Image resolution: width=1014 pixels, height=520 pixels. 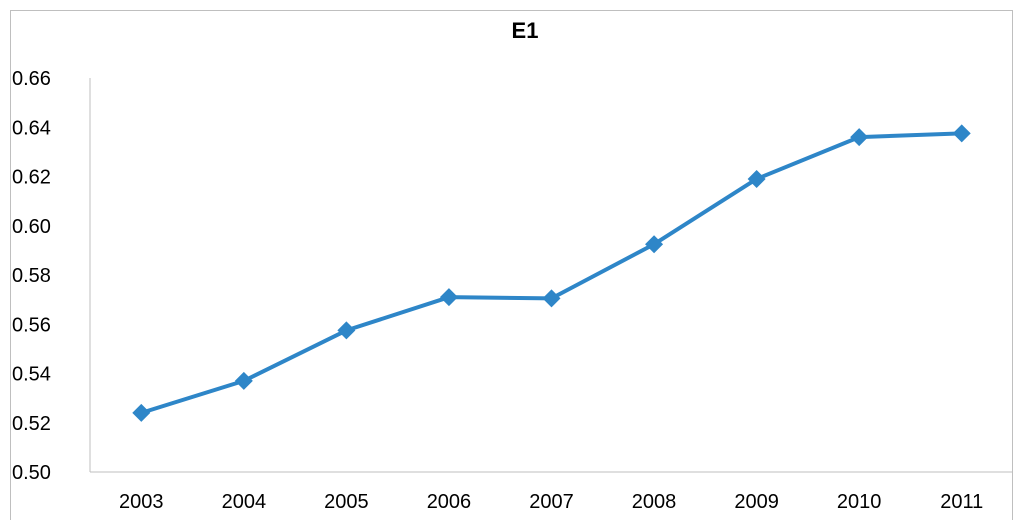 What do you see at coordinates (961, 502) in the screenshot?
I see `x-tick-label: 2011` at bounding box center [961, 502].